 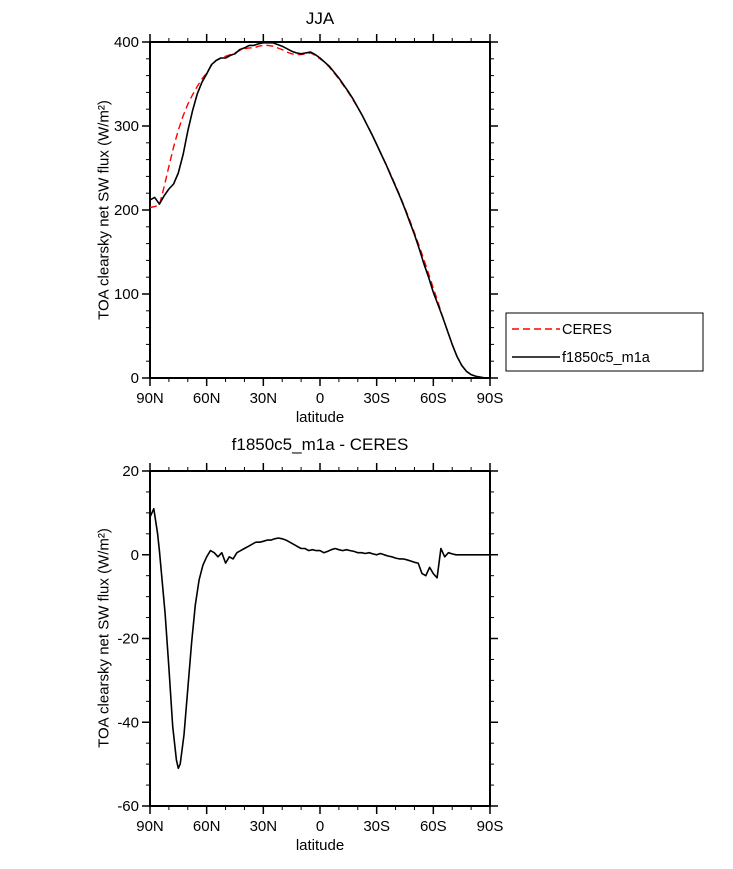 I want to click on y-tick-label: -60, so click(x=128, y=806).